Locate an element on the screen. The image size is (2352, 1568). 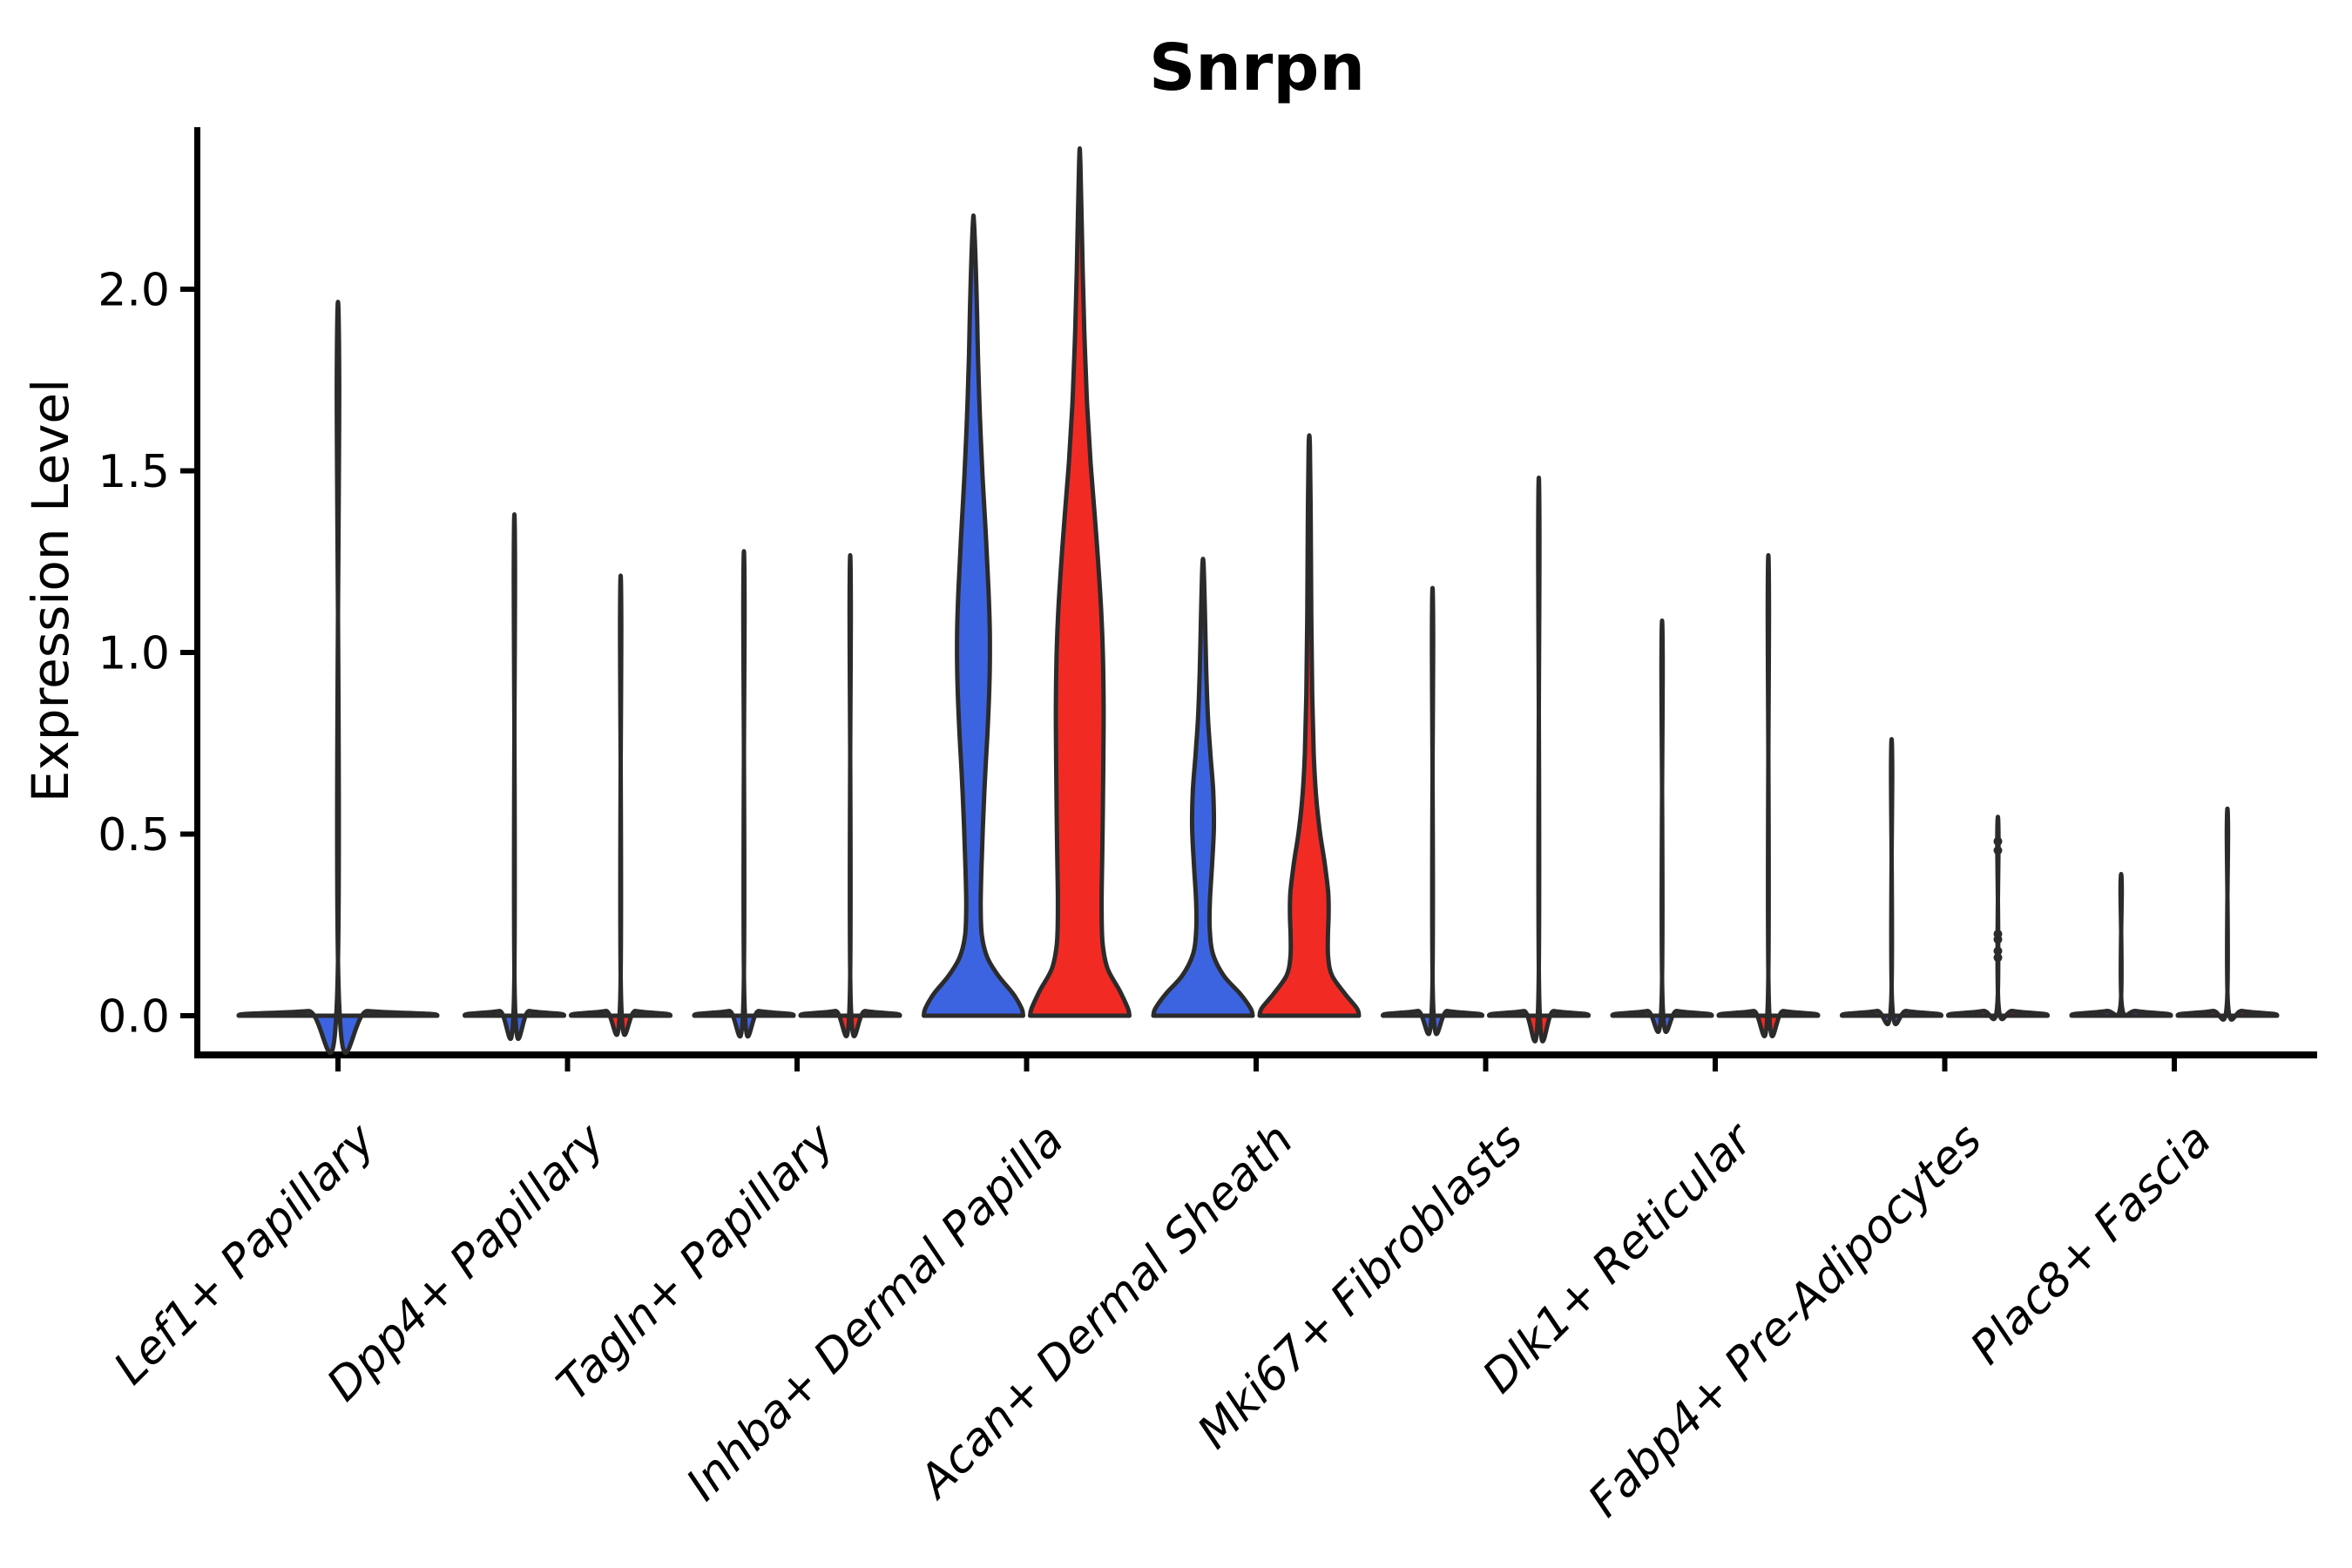
violin-cat1-split2 is located at coordinates (620, 805).